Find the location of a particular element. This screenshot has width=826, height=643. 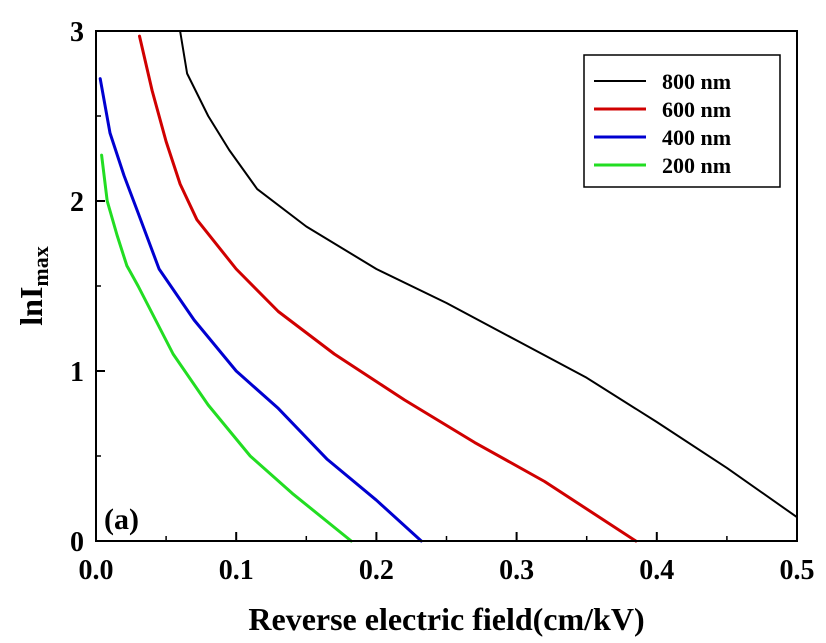

y-tick-label: 0 is located at coordinates (77, 542).